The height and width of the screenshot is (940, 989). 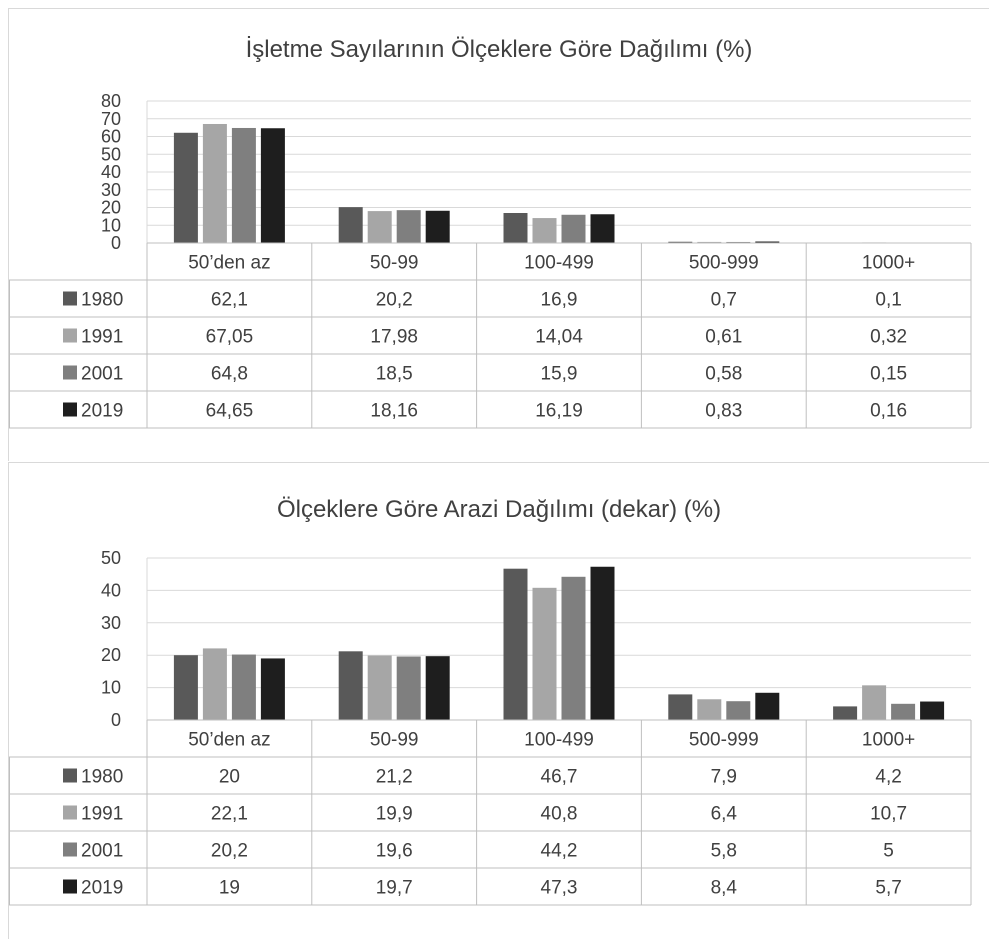 What do you see at coordinates (888, 411) in the screenshot?
I see `data-label: 0,16` at bounding box center [888, 411].